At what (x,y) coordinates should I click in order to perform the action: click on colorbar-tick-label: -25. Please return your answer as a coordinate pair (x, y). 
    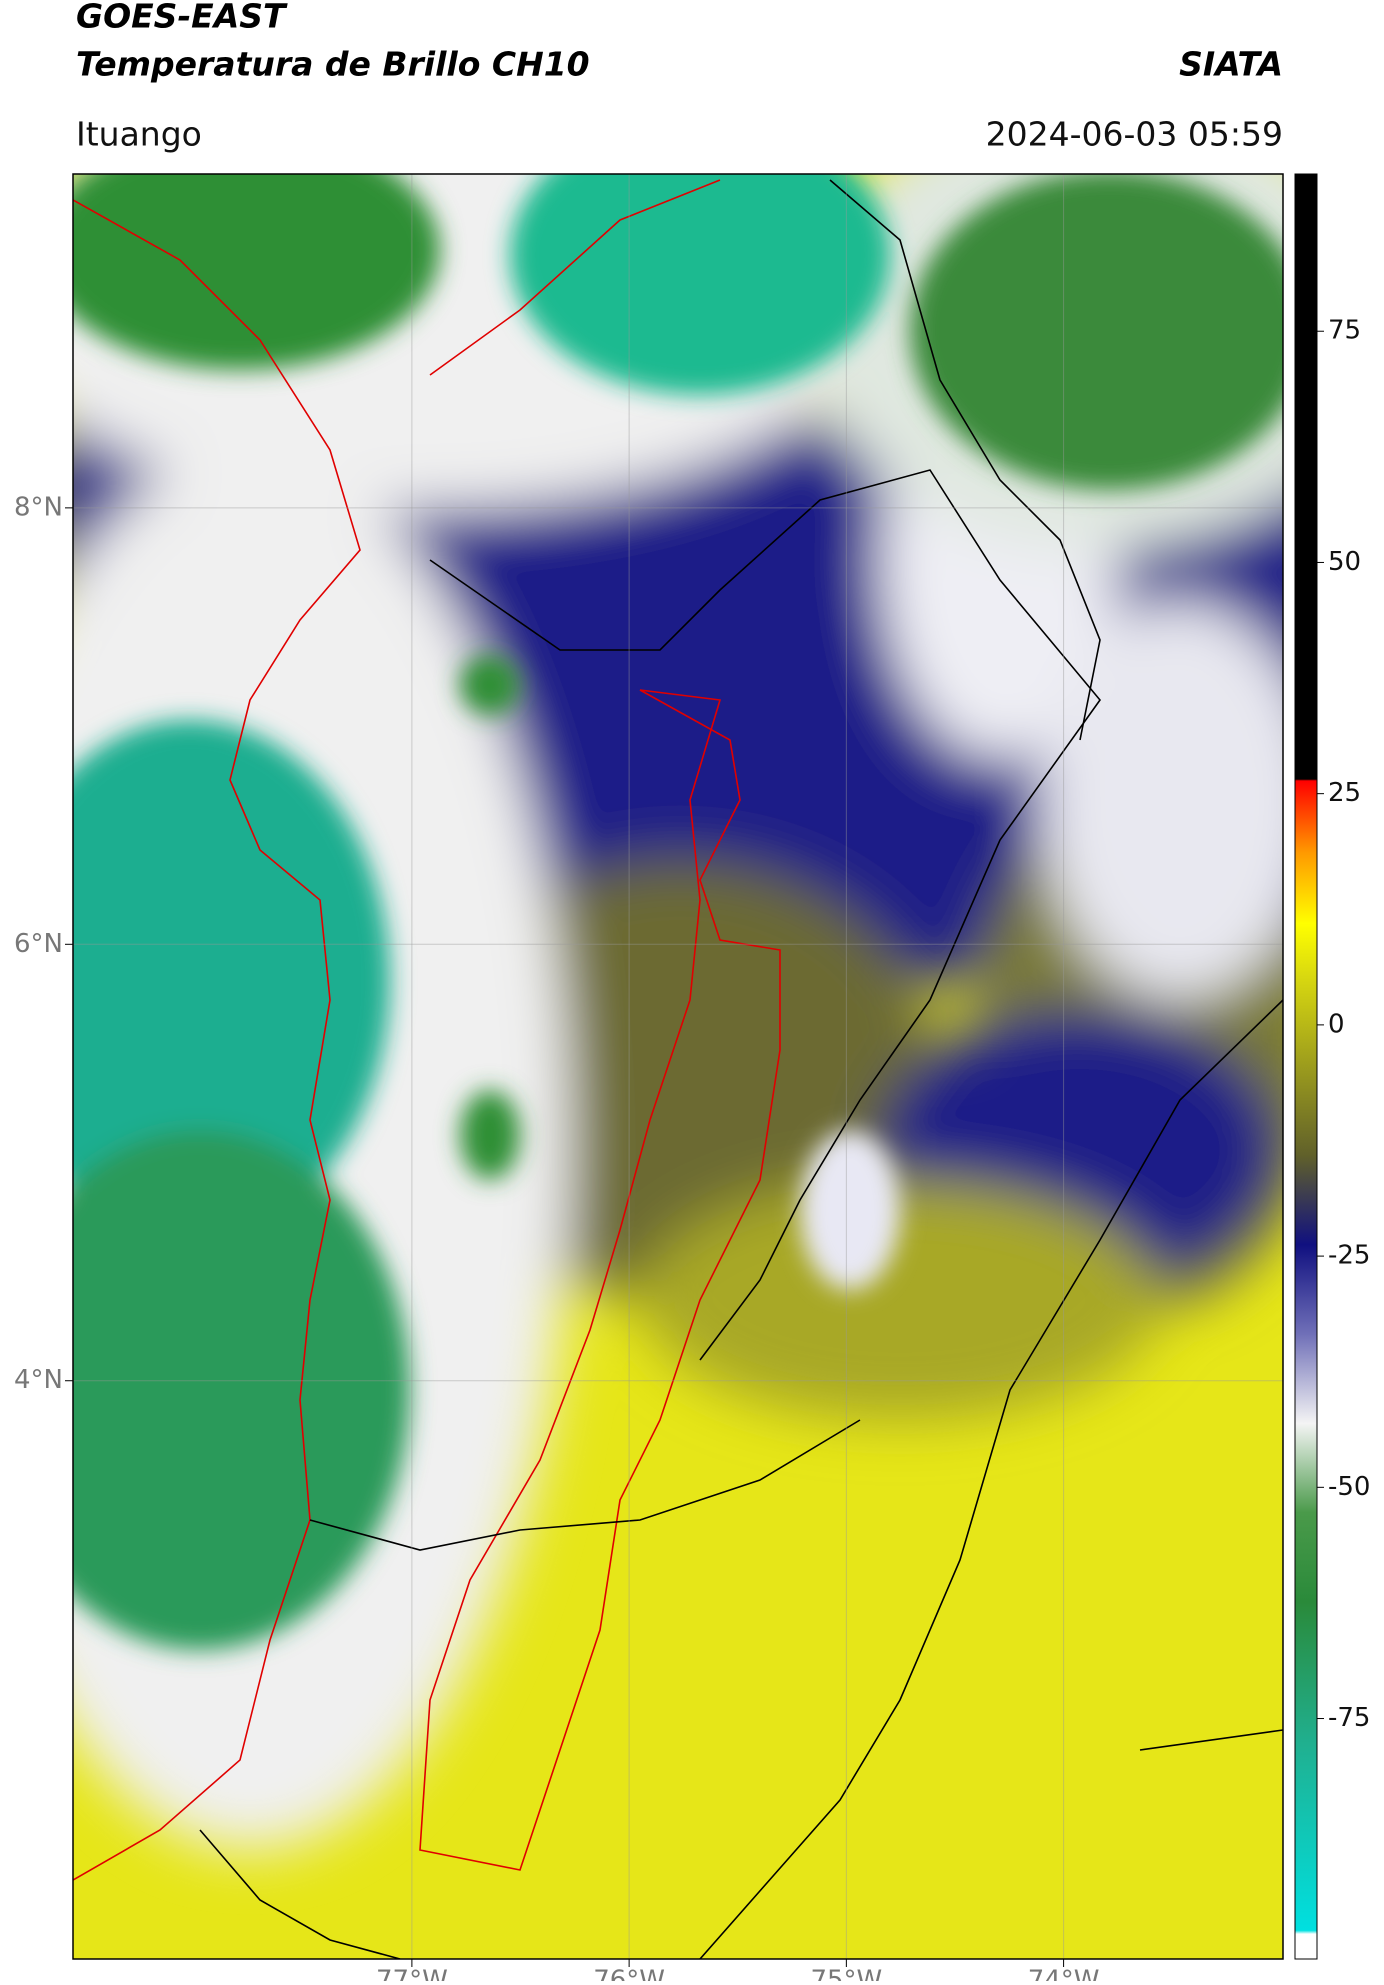
    Looking at the image, I should click on (1349, 1256).